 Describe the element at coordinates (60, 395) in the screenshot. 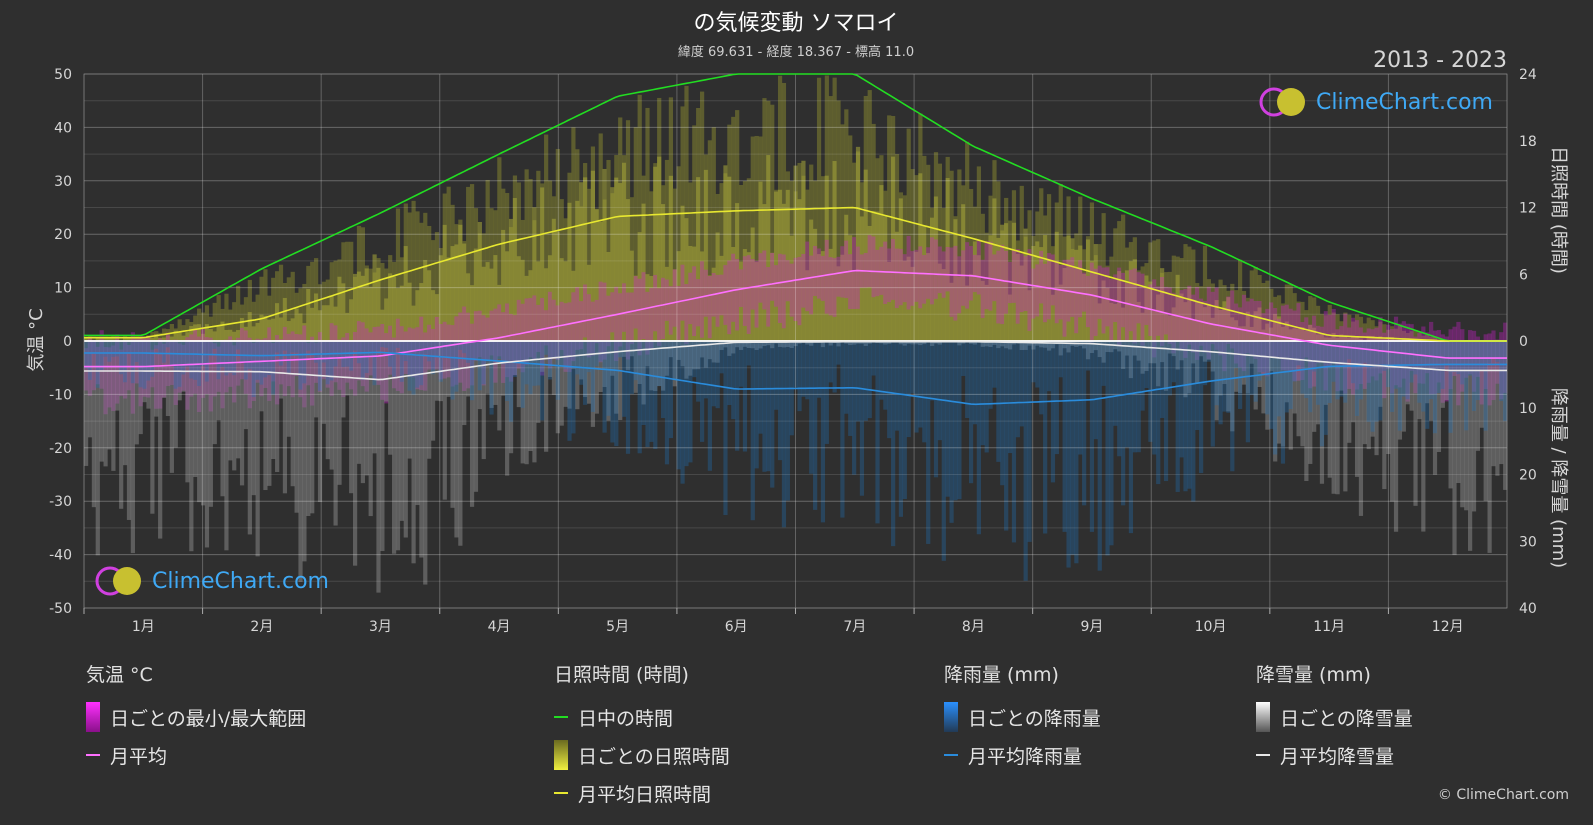

I see `left-tick-label: -10` at that location.